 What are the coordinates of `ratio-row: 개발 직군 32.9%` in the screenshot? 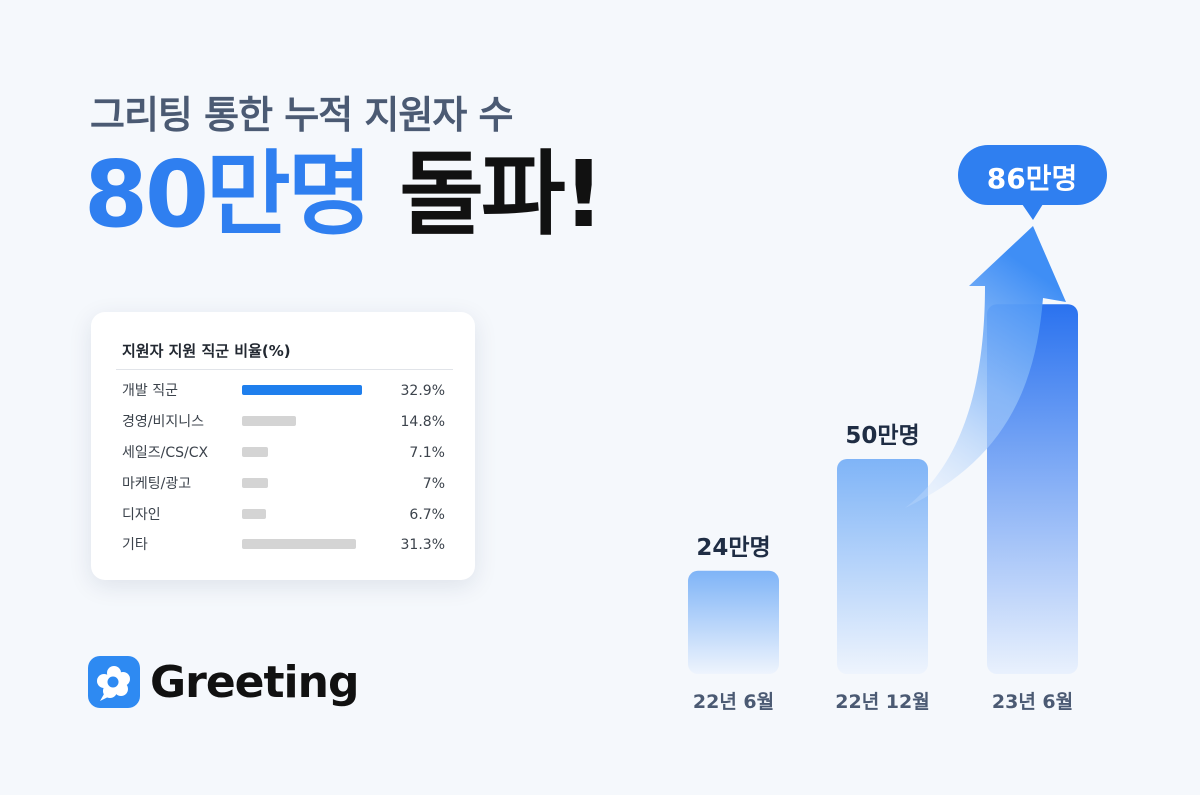 It's located at (283, 391).